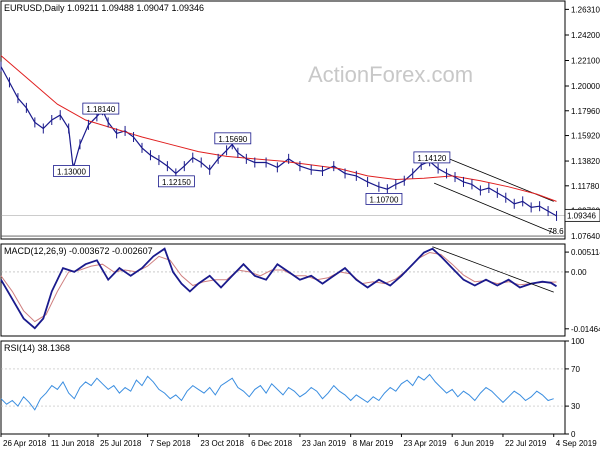 This screenshot has width=600, height=450. I want to click on rsi-line, so click(277, 392).